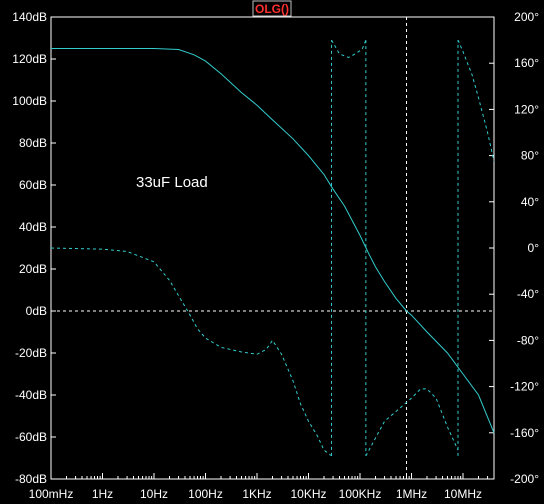 This screenshot has width=544, height=504. Describe the element at coordinates (524, 387) in the screenshot. I see `right-tick-label: -120°` at that location.